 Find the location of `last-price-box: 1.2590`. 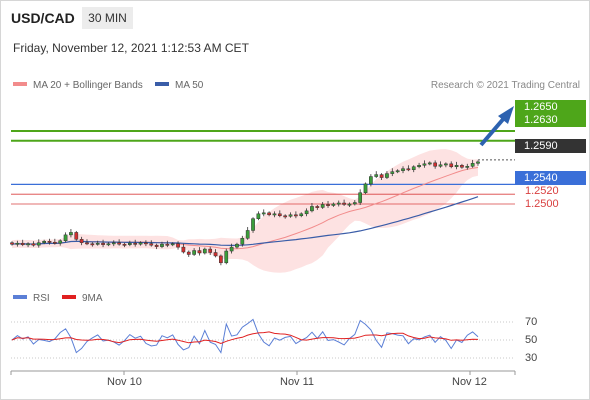

last-price-box: 1.2590 is located at coordinates (550, 146).